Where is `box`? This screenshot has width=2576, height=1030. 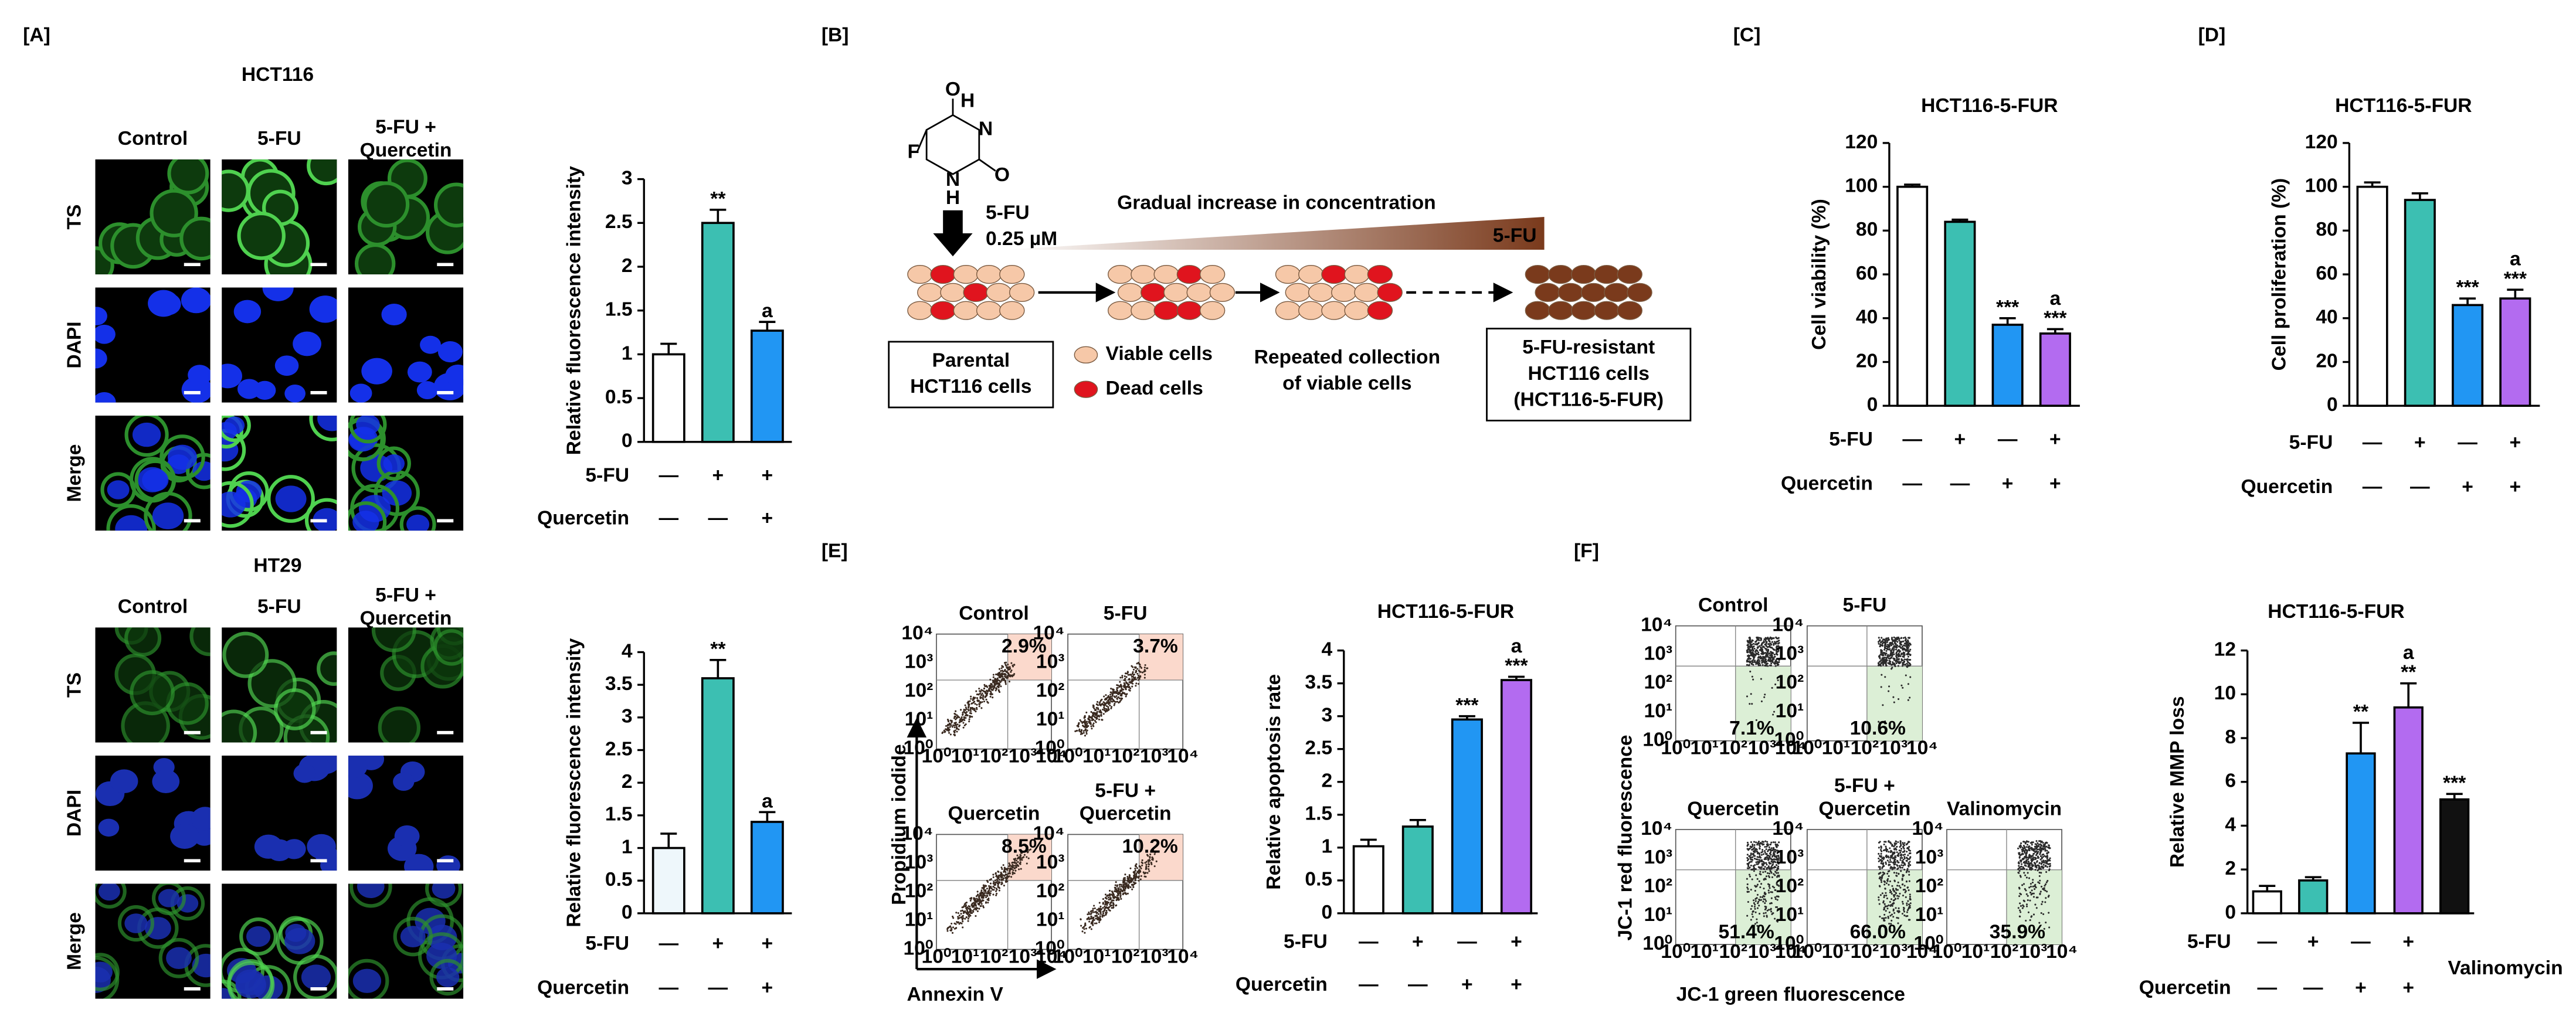 box is located at coordinates (1589, 374).